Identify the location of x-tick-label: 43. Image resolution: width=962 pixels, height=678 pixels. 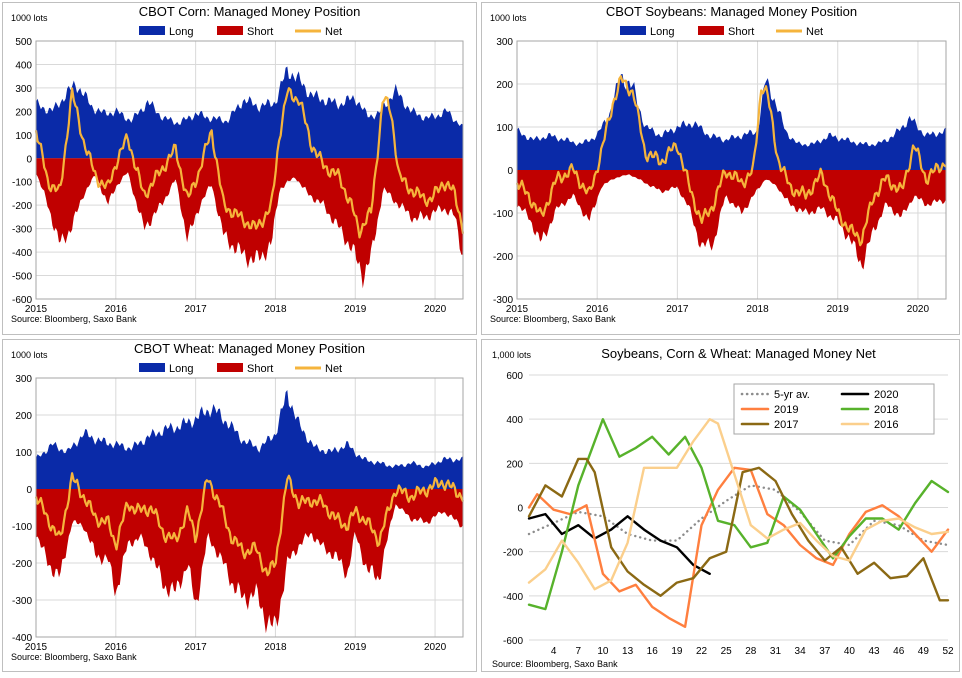
(874, 651).